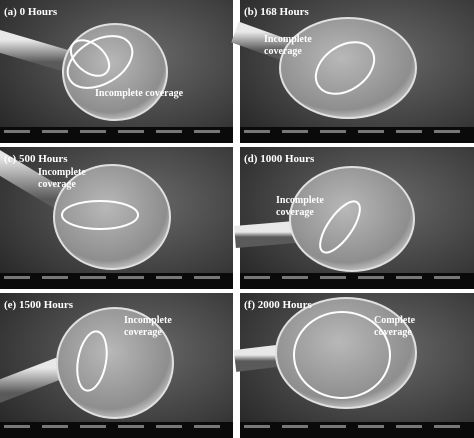 The width and height of the screenshot is (474, 438). I want to click on annotation-text: Complete, so click(395, 320).